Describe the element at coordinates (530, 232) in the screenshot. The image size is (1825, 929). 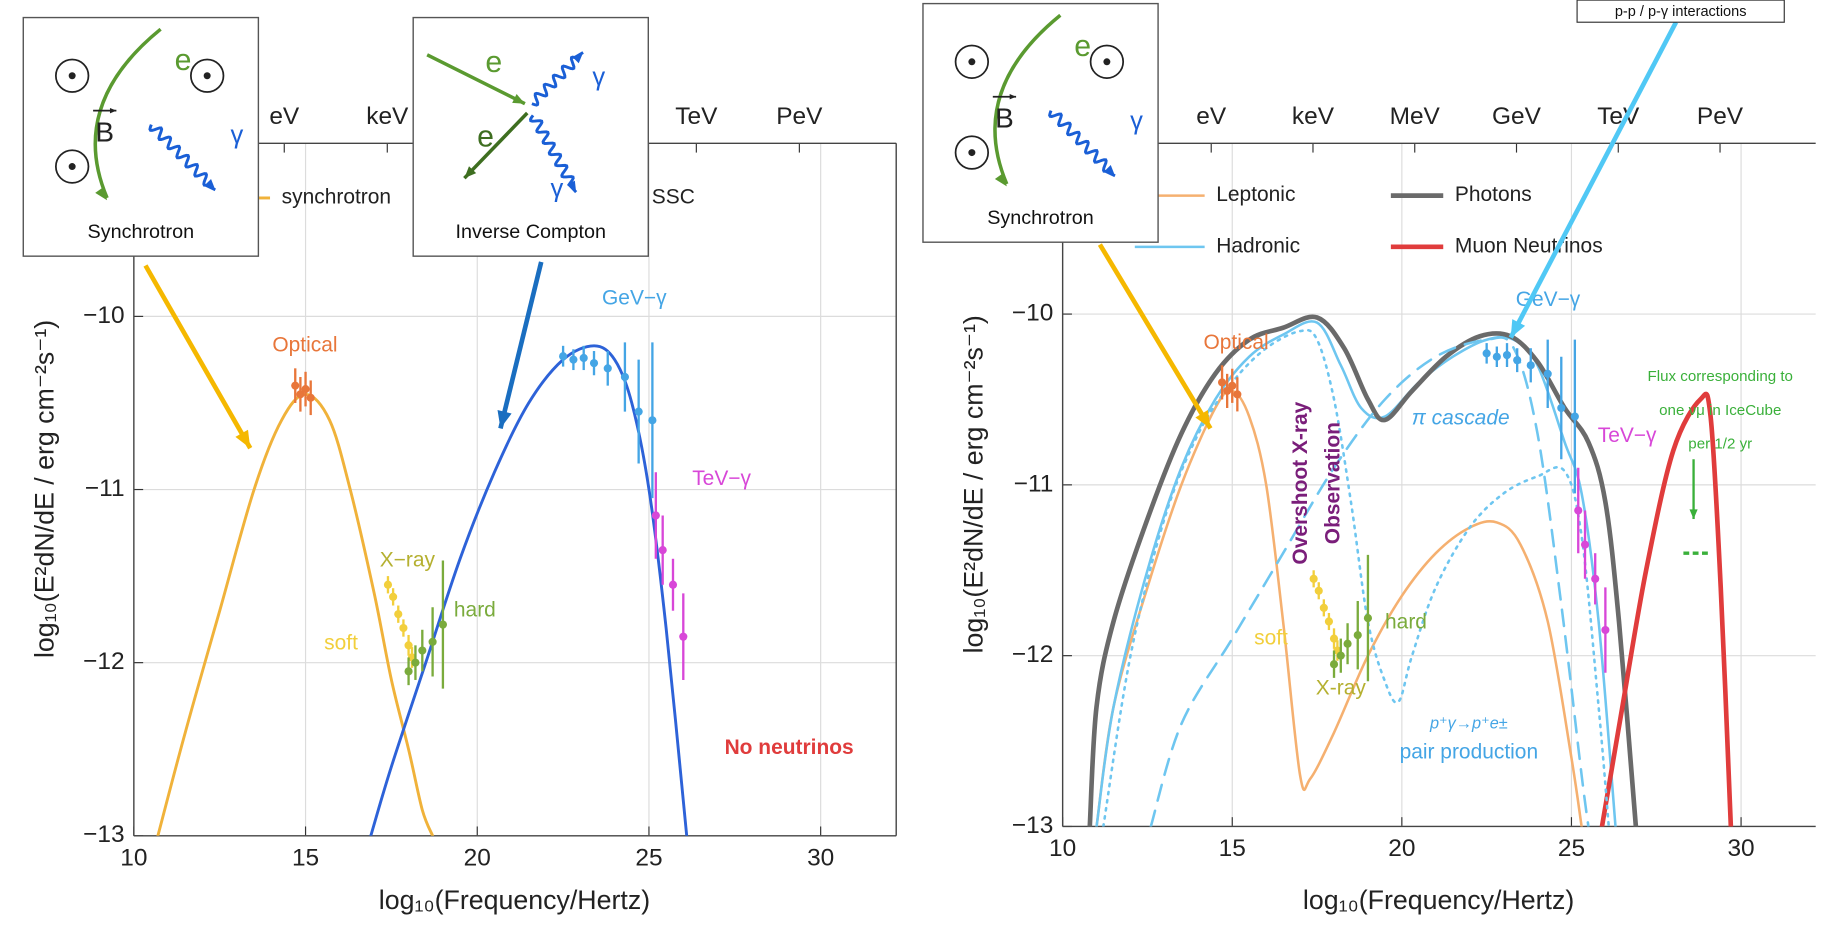
I see `inset-title: Inverse Compton` at that location.